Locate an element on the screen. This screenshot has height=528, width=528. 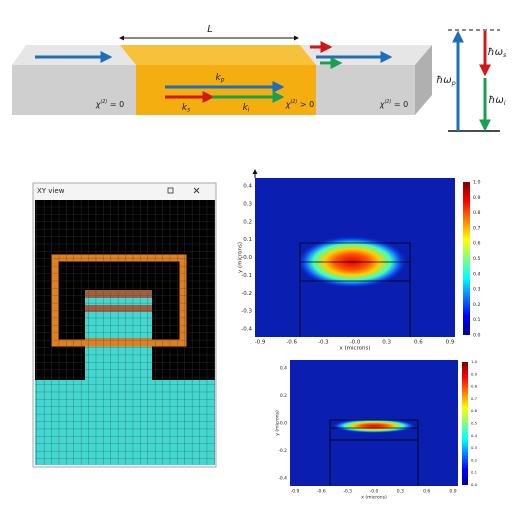
window-title: XY view is located at coordinates (51, 191).